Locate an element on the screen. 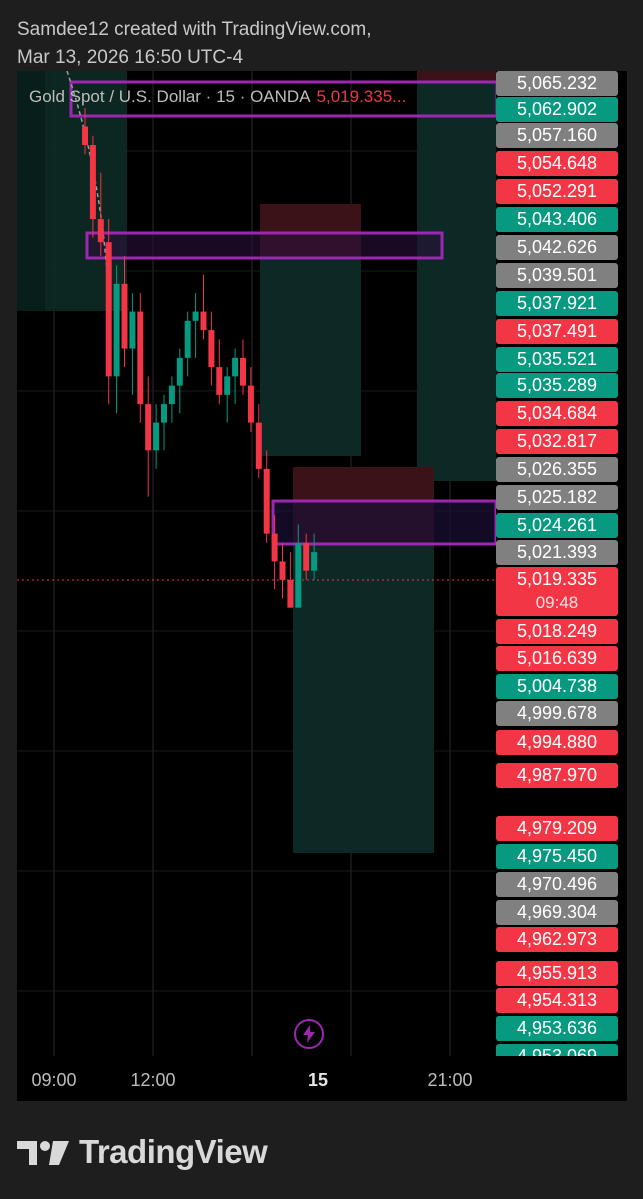 The height and width of the screenshot is (1199, 643). price-label: 4,987.970 is located at coordinates (557, 775).